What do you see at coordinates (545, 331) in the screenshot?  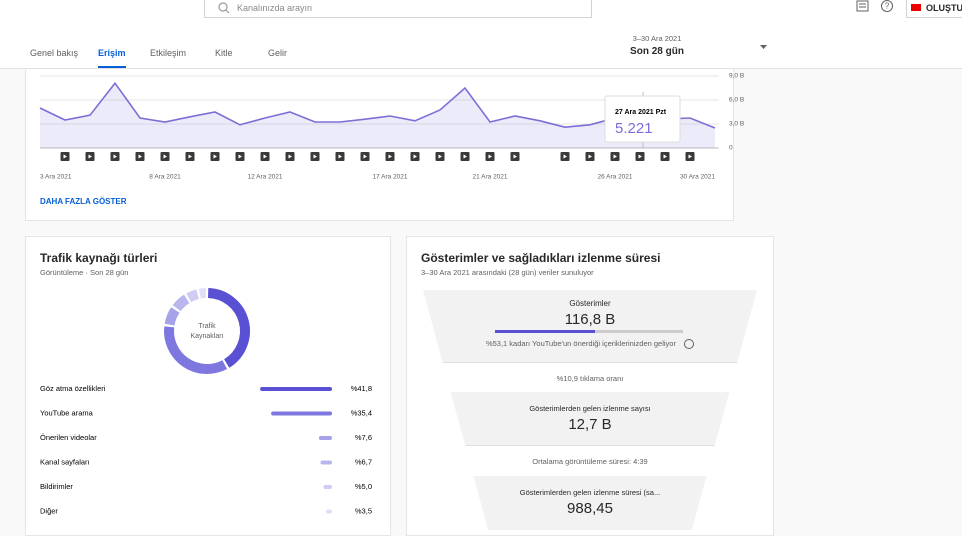 I see `share-fill` at bounding box center [545, 331].